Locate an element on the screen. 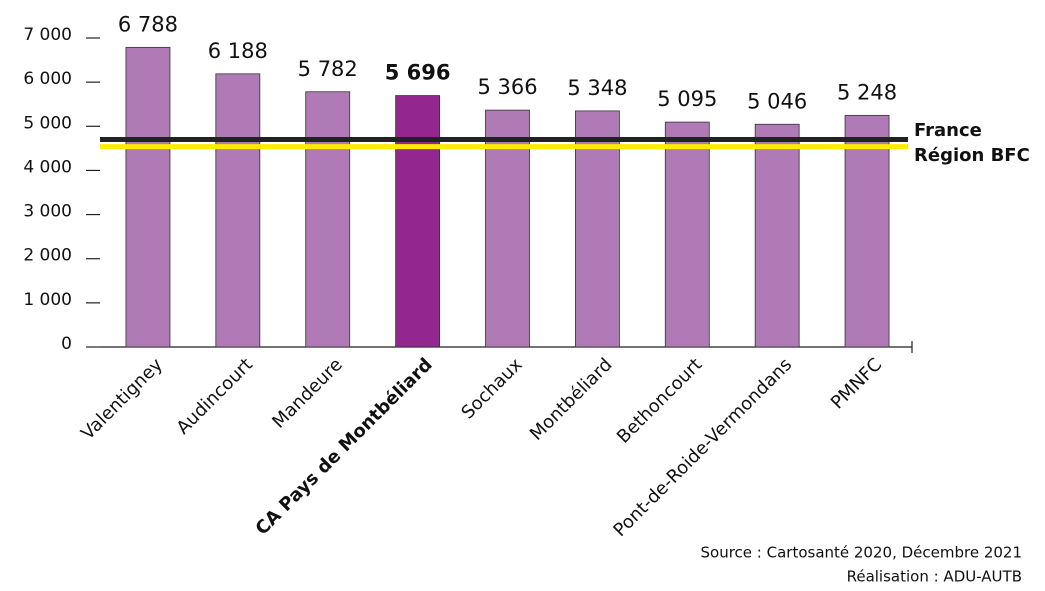 Image resolution: width=1045 pixels, height=591 pixels. y-tick-label: 7 000 is located at coordinates (47, 35).